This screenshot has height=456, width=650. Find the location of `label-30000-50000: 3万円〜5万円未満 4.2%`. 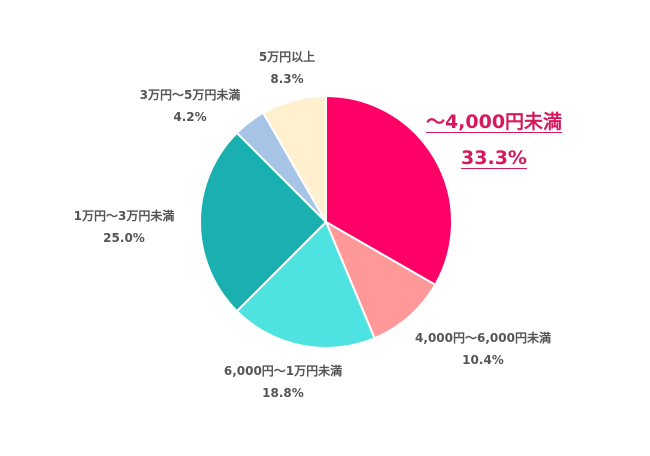

label-30000-50000: 3万円〜5万円未満 4.2% is located at coordinates (190, 106).